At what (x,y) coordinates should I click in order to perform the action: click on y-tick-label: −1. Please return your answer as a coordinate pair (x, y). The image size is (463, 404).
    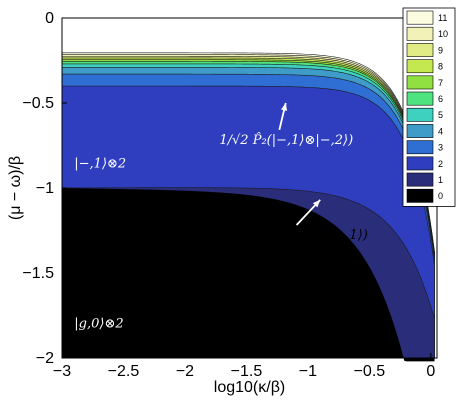
    Looking at the image, I should click on (45, 188).